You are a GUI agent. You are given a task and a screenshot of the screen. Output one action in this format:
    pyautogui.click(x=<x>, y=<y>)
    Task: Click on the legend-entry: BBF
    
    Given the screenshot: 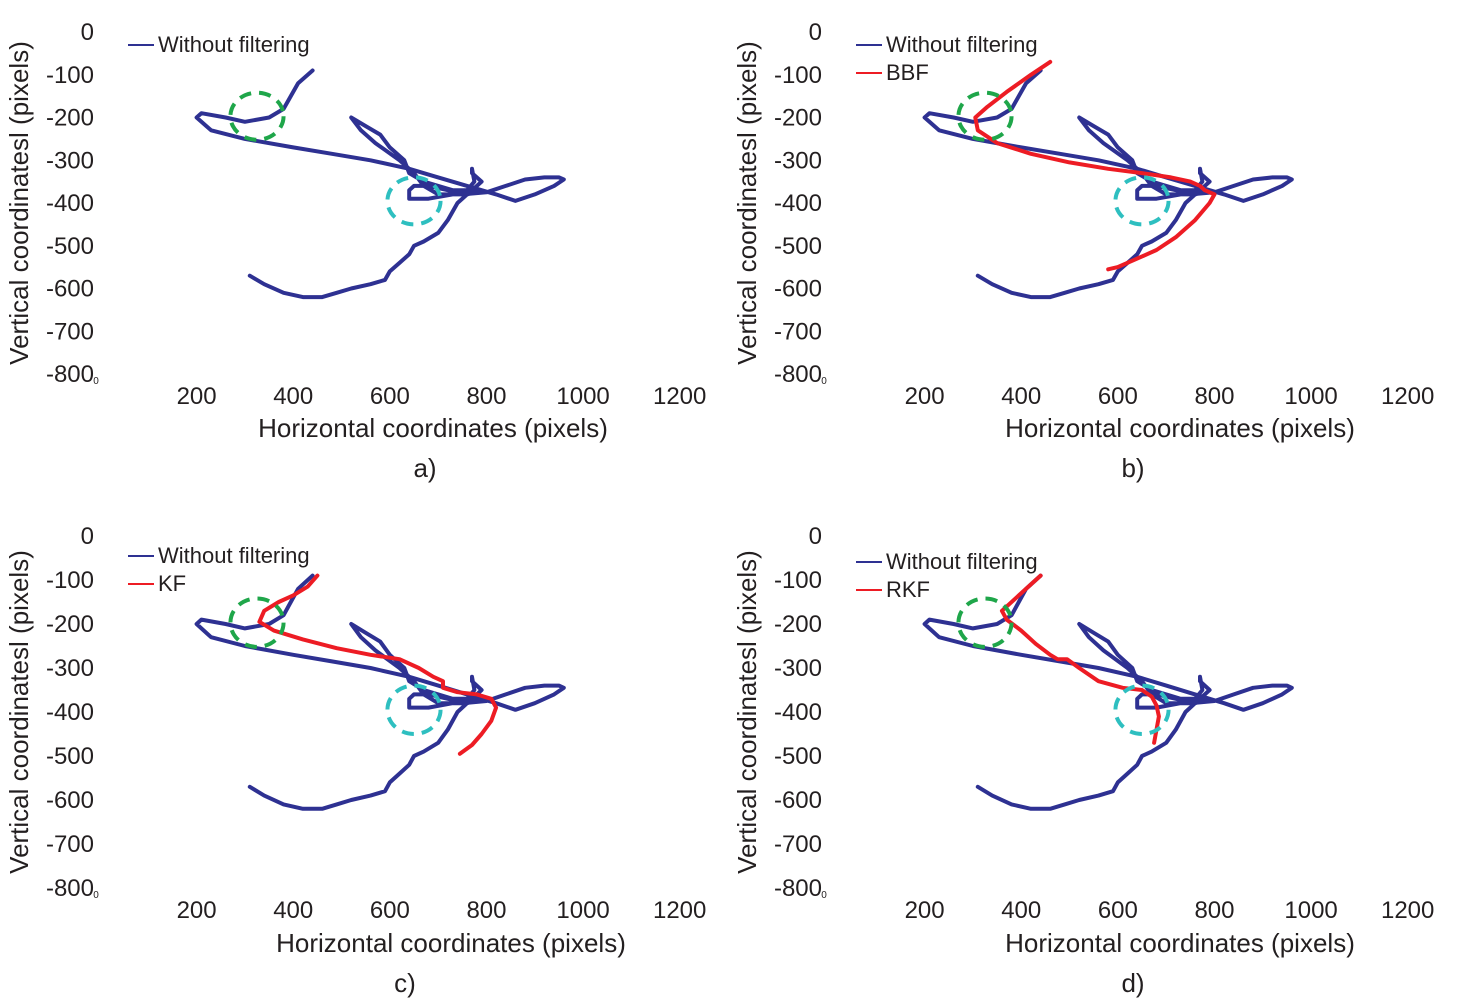 What is the action you would take?
    pyautogui.click(x=907, y=72)
    